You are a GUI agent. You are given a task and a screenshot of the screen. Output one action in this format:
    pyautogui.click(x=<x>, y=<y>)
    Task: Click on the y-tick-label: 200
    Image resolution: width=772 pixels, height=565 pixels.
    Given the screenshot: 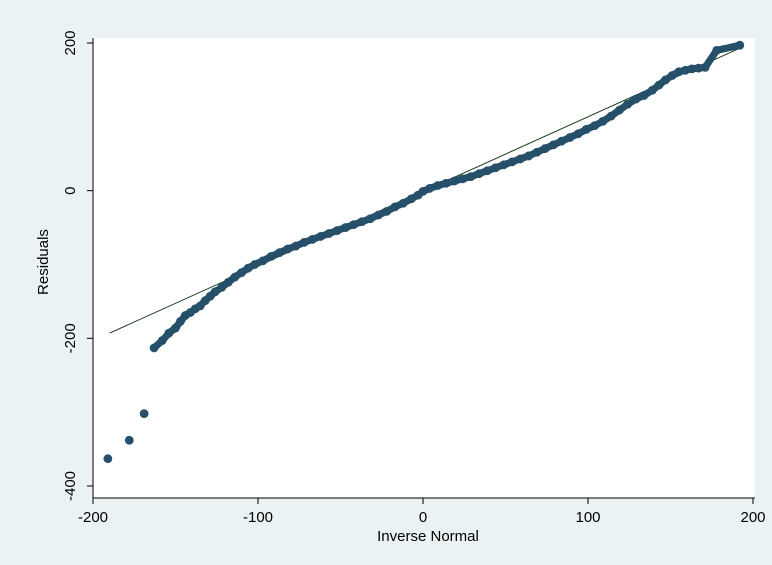 What is the action you would take?
    pyautogui.click(x=70, y=42)
    